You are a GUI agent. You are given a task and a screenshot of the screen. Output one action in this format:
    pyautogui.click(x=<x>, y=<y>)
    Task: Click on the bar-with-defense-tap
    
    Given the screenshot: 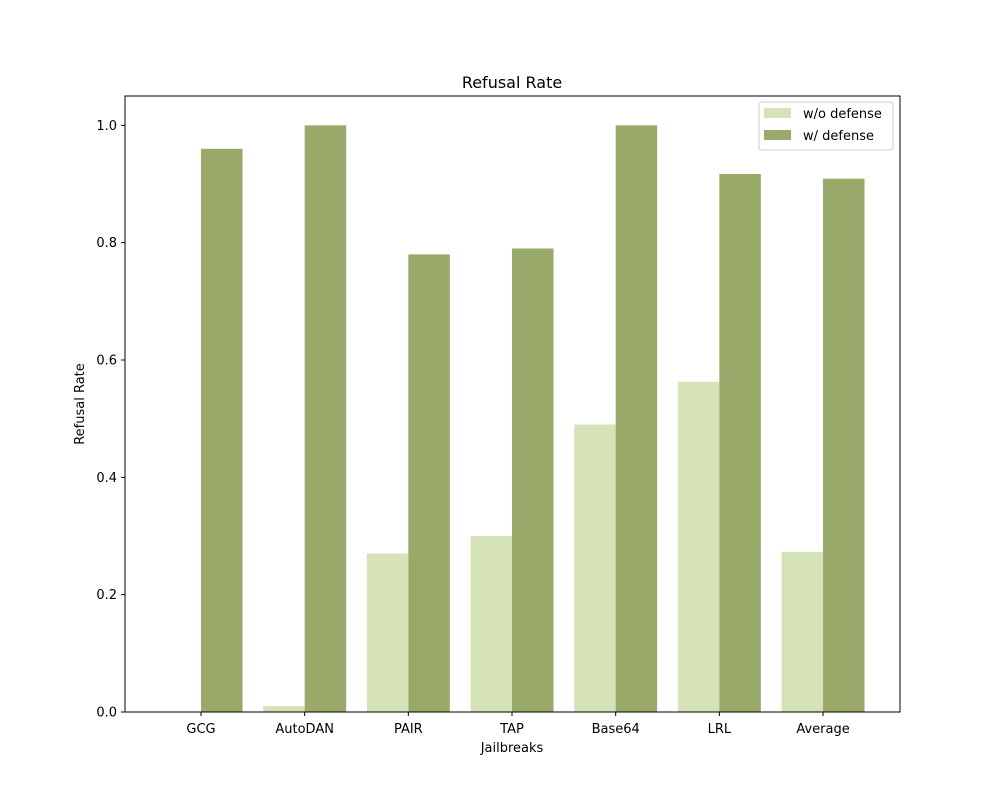 What is the action you would take?
    pyautogui.click(x=533, y=480)
    